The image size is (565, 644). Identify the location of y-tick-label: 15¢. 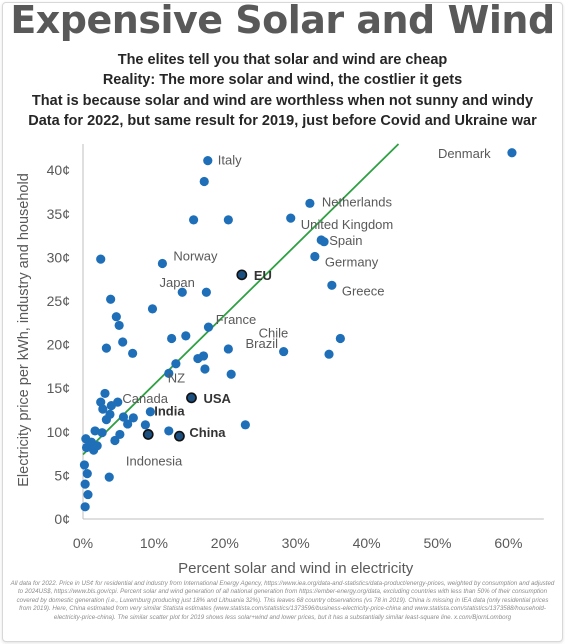
(58, 388).